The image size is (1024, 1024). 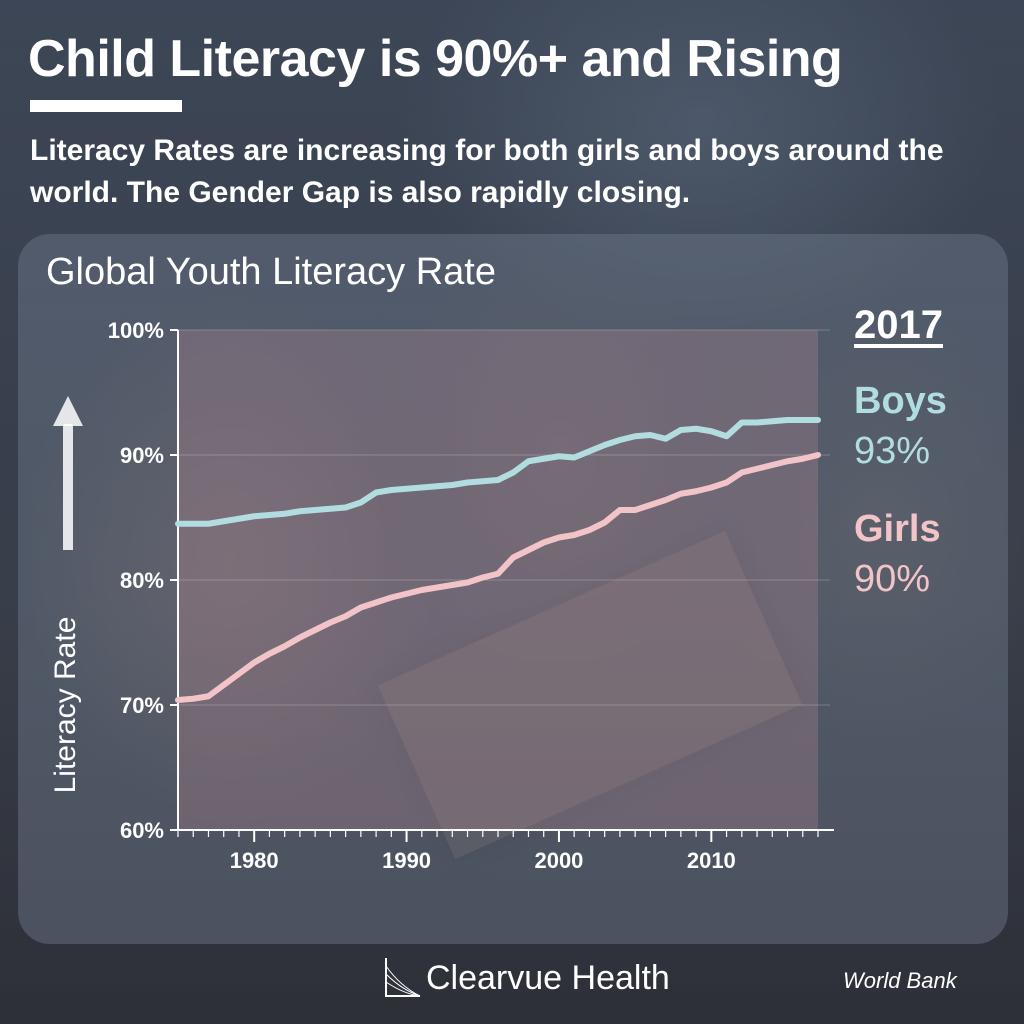 I want to click on clearvue-logo-icon, so click(x=403, y=977).